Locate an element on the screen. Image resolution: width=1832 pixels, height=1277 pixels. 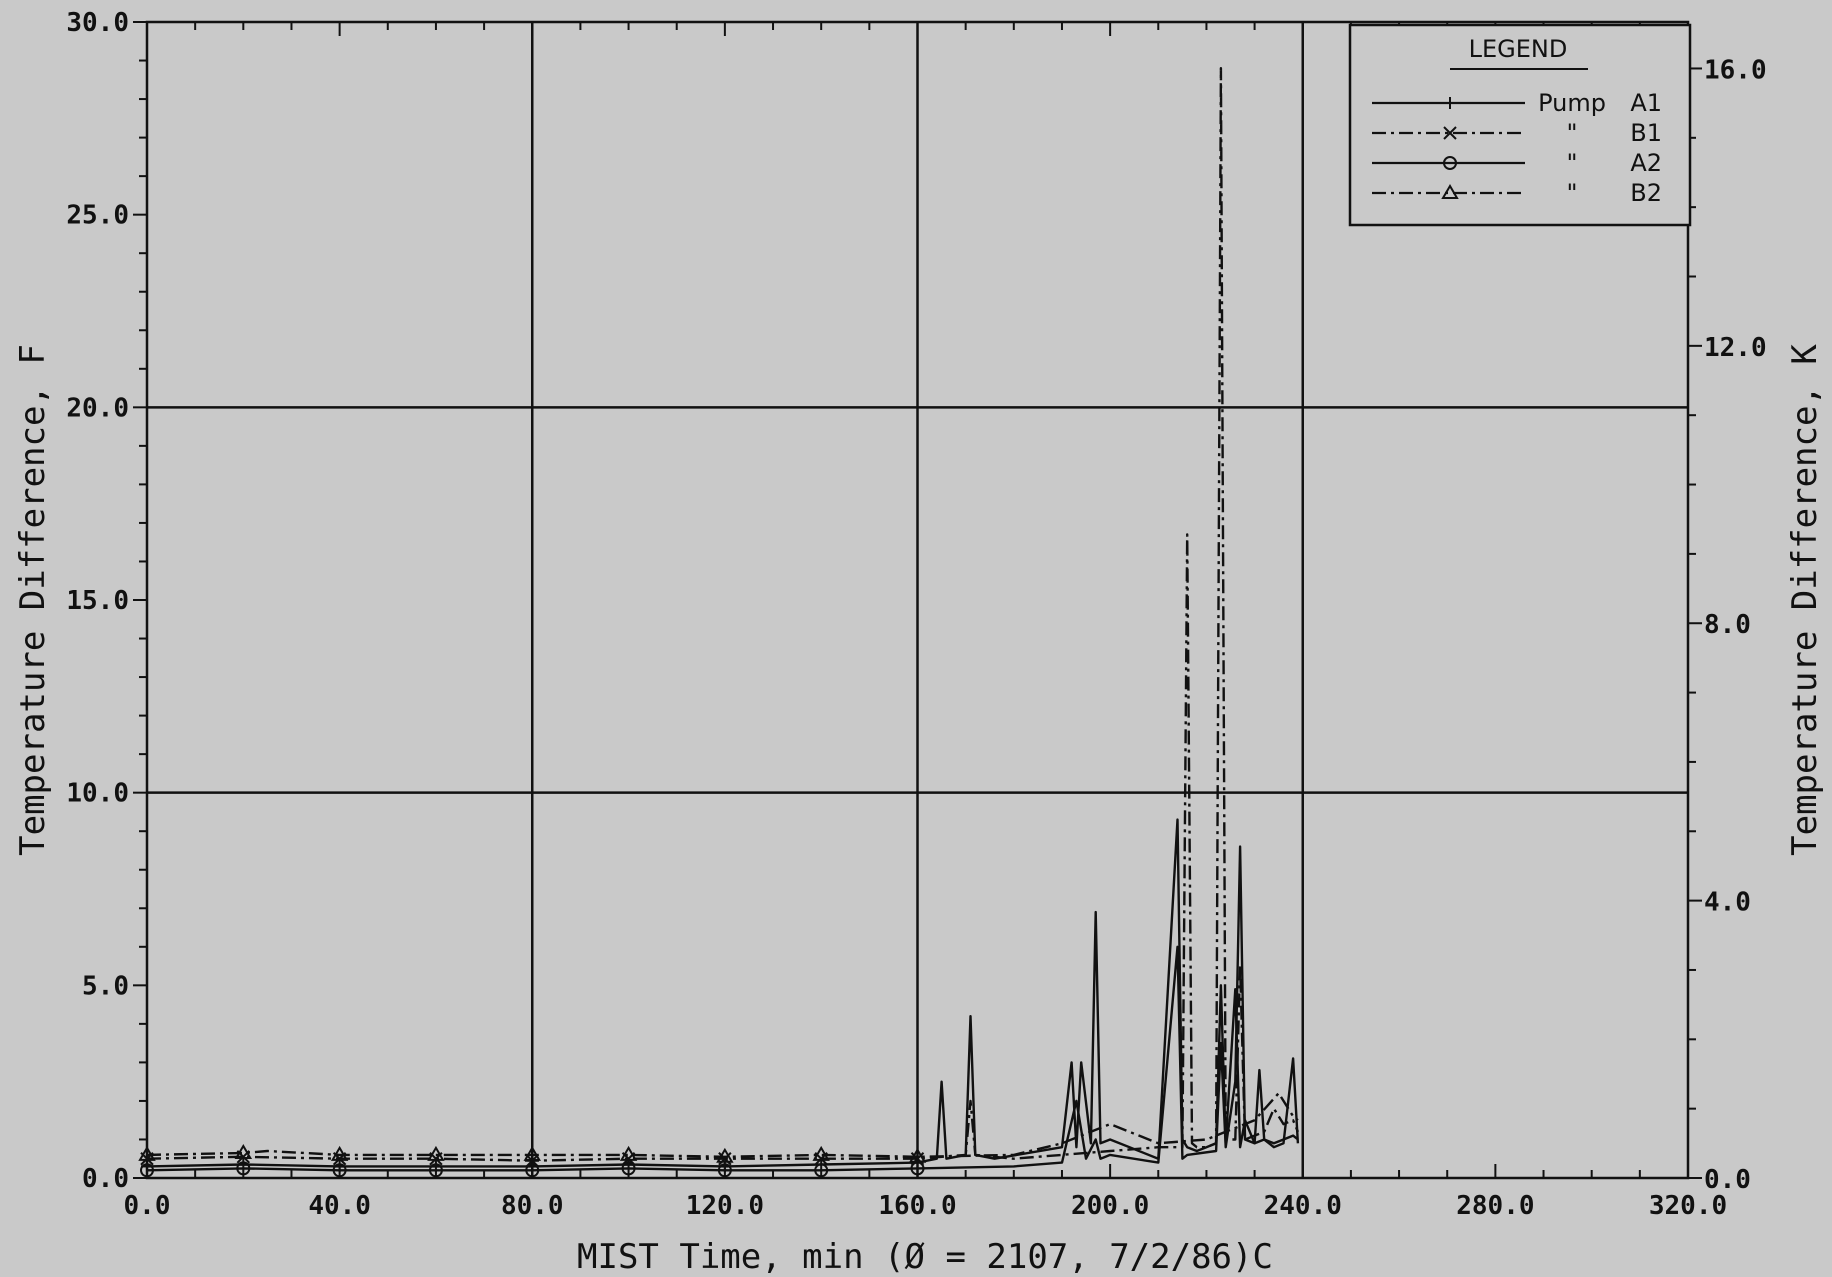
y-tick-label-left: 25.0 is located at coordinates (97, 216).